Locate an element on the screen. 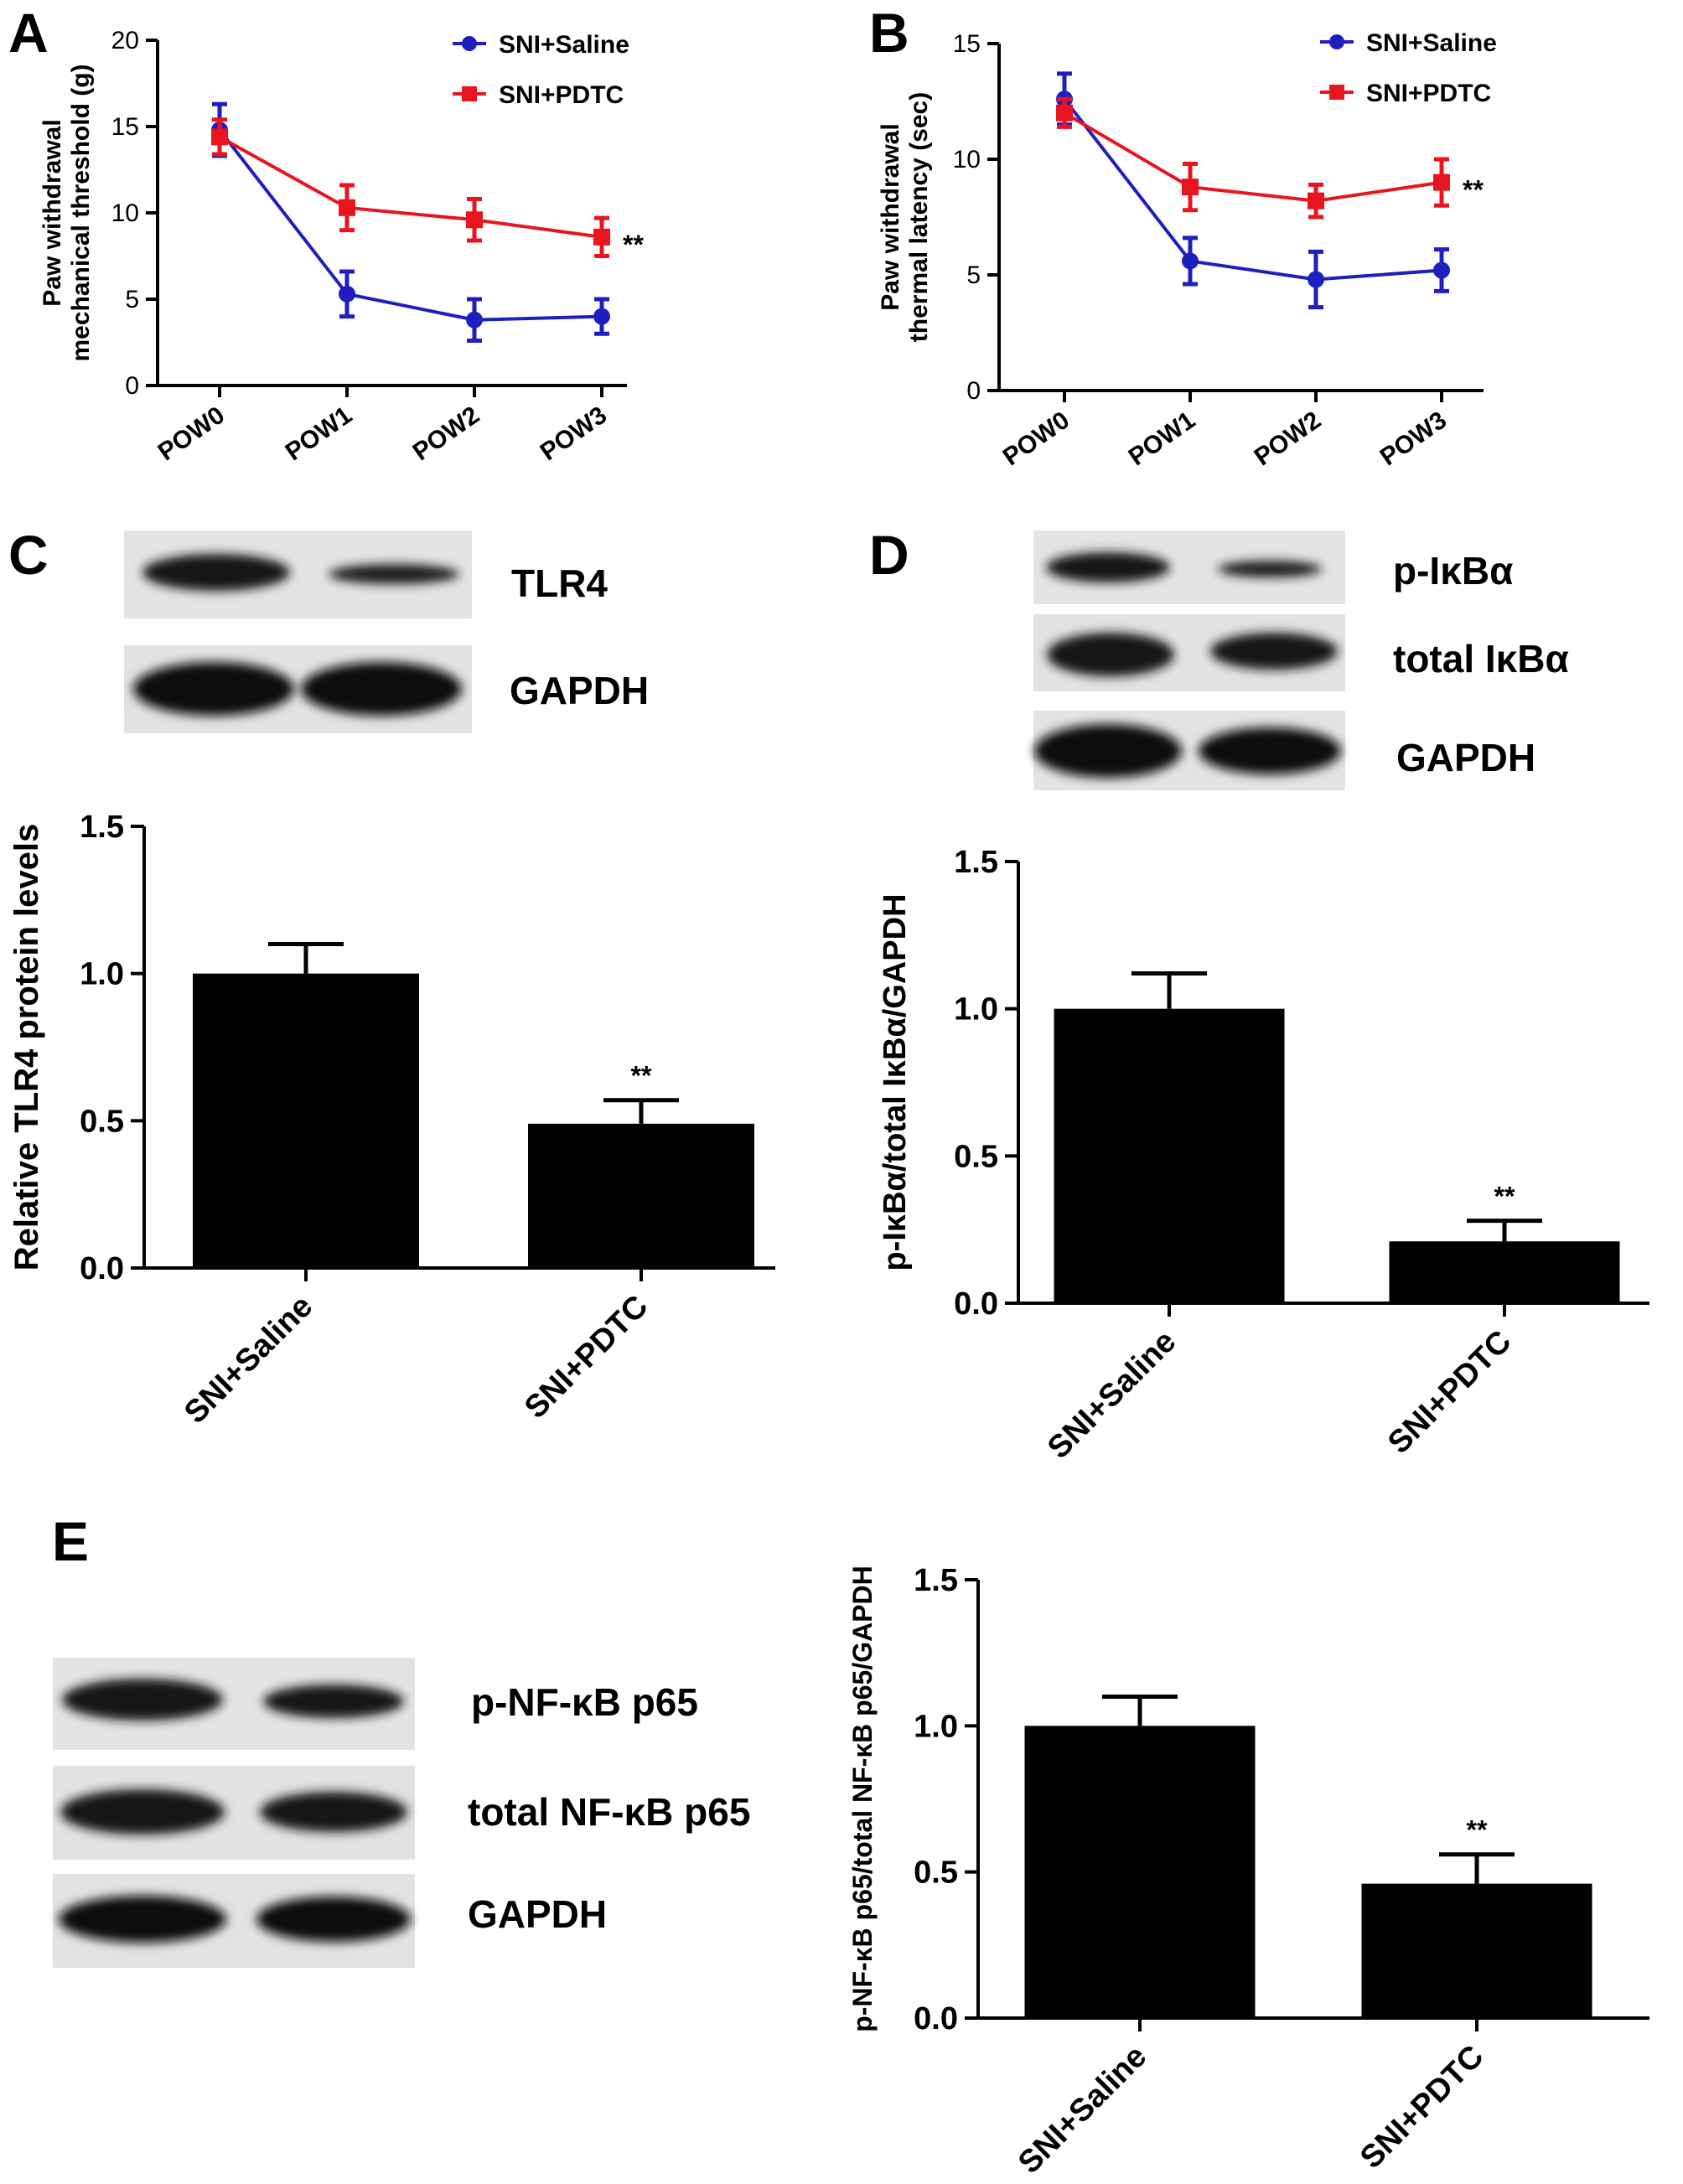 The height and width of the screenshot is (2184, 1683). y-axis-label: p-NF-κB p65/total NF-κB p65/GAPDH is located at coordinates (863, 1799).